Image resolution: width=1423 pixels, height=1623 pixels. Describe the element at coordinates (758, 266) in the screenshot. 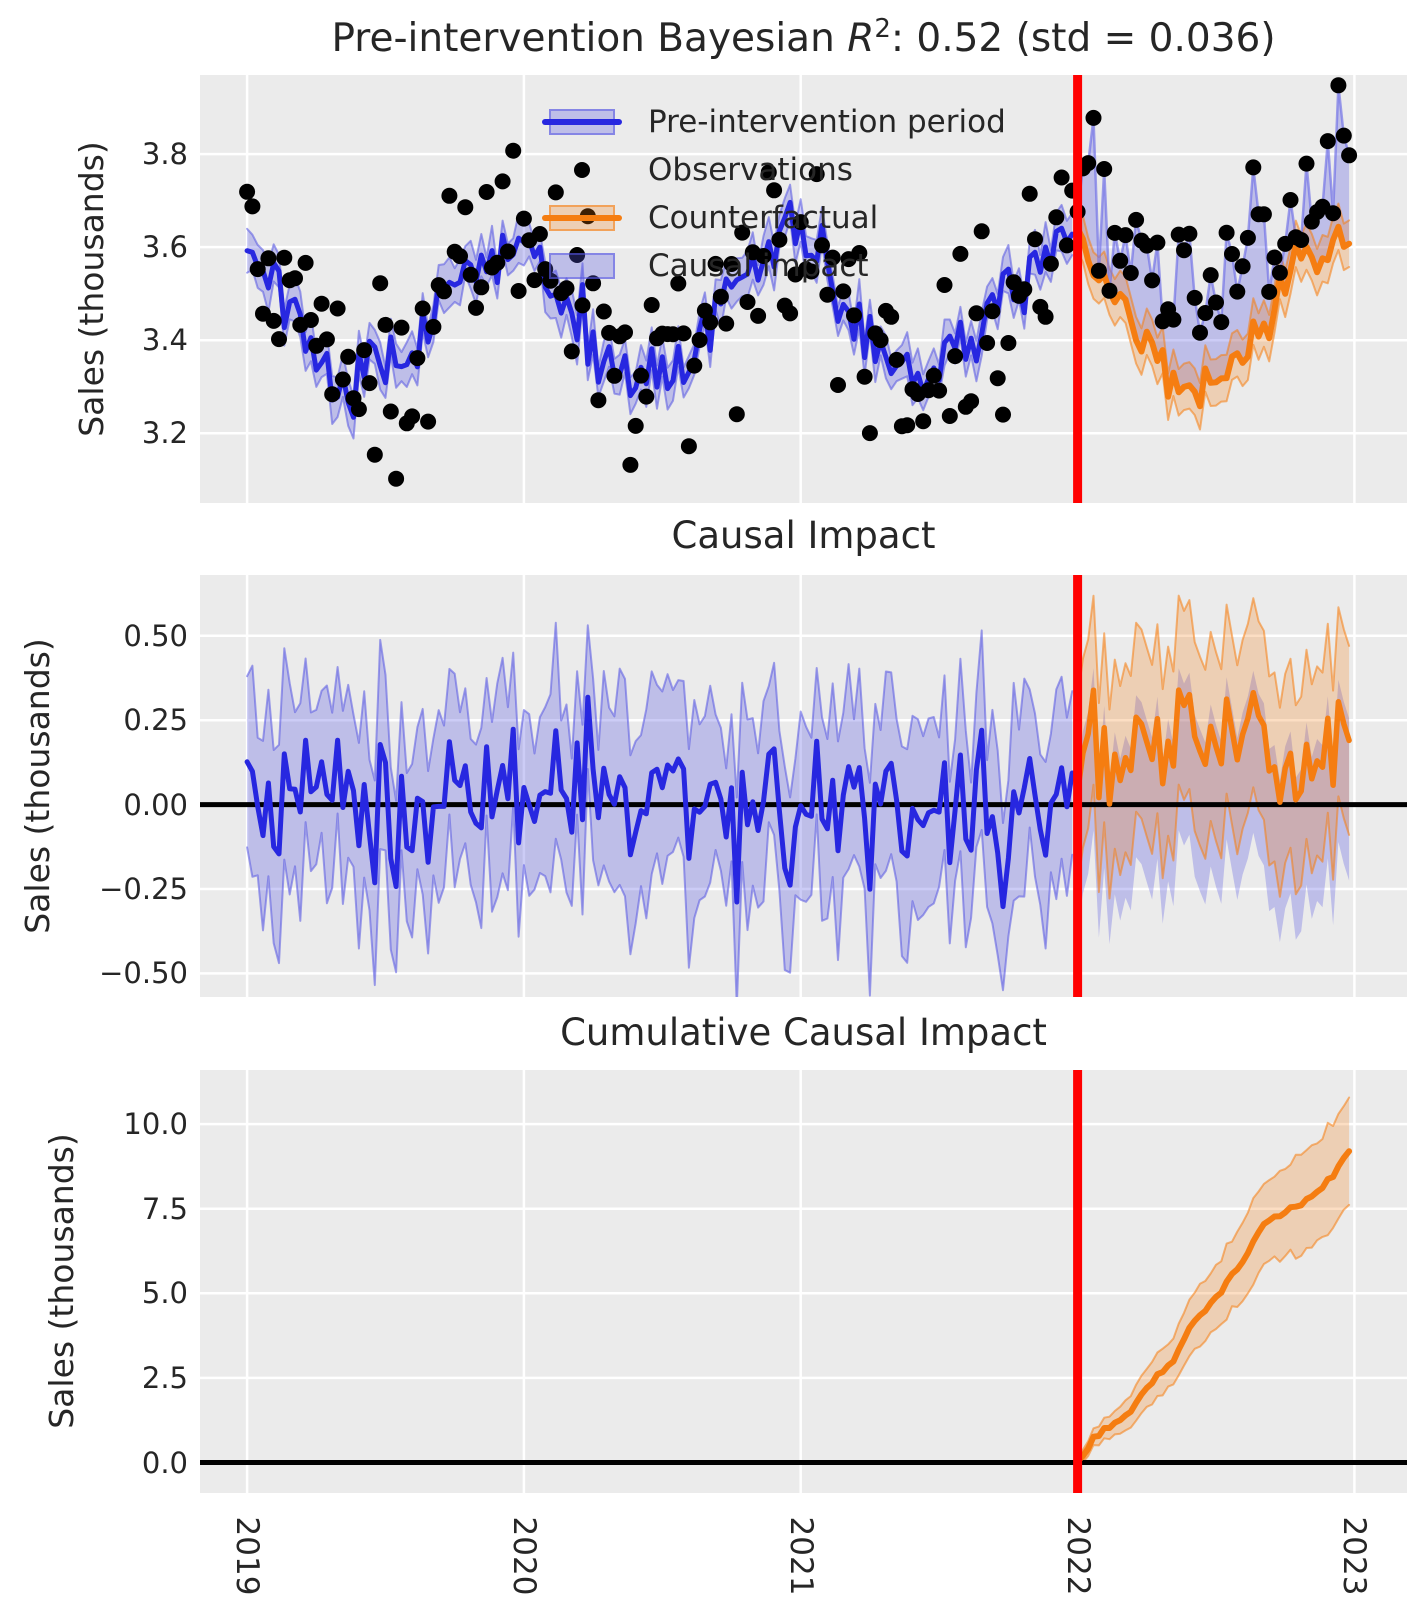

I see `legend-label: Causal impact` at that location.